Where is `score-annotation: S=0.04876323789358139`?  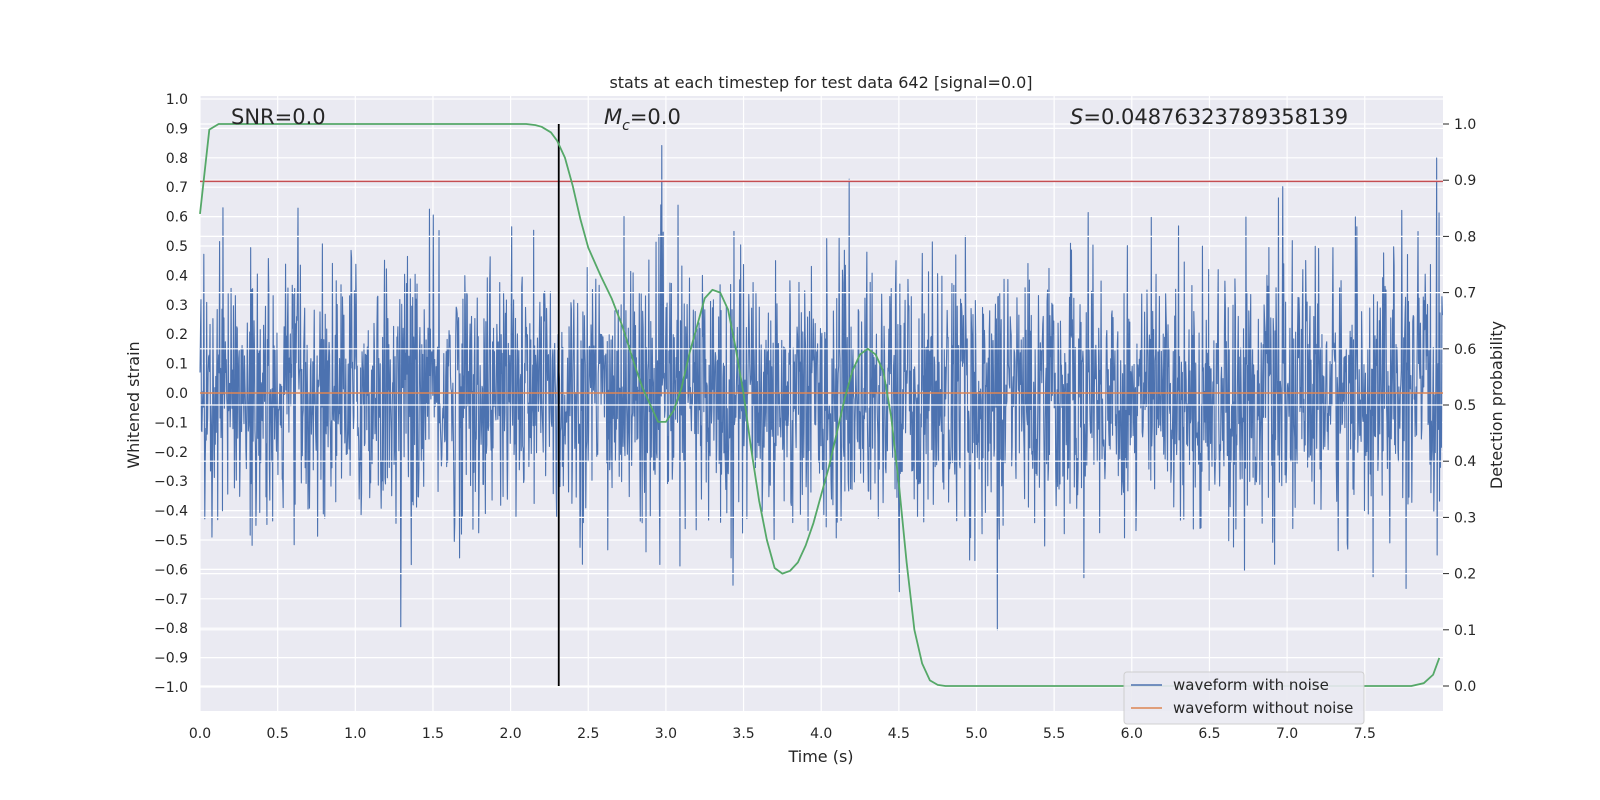
score-annotation: S=0.04876323789358139 is located at coordinates (1209, 117).